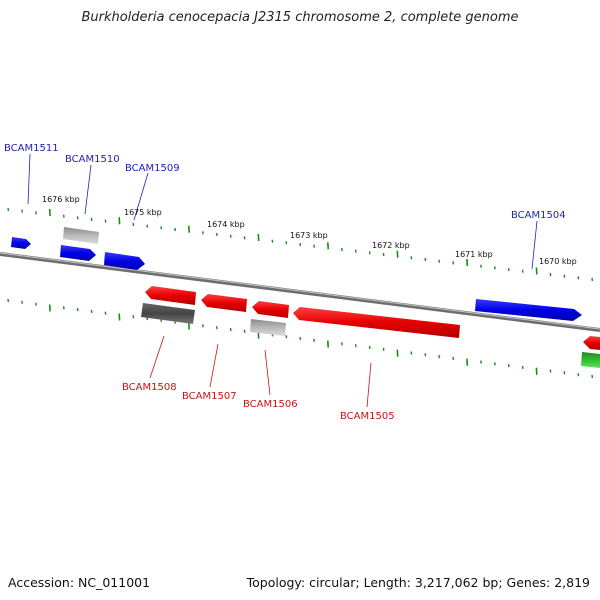 The width and height of the screenshot is (600, 600). Describe the element at coordinates (270, 404) in the screenshot. I see `gene-label-bcam1506: BCAM1506` at that location.